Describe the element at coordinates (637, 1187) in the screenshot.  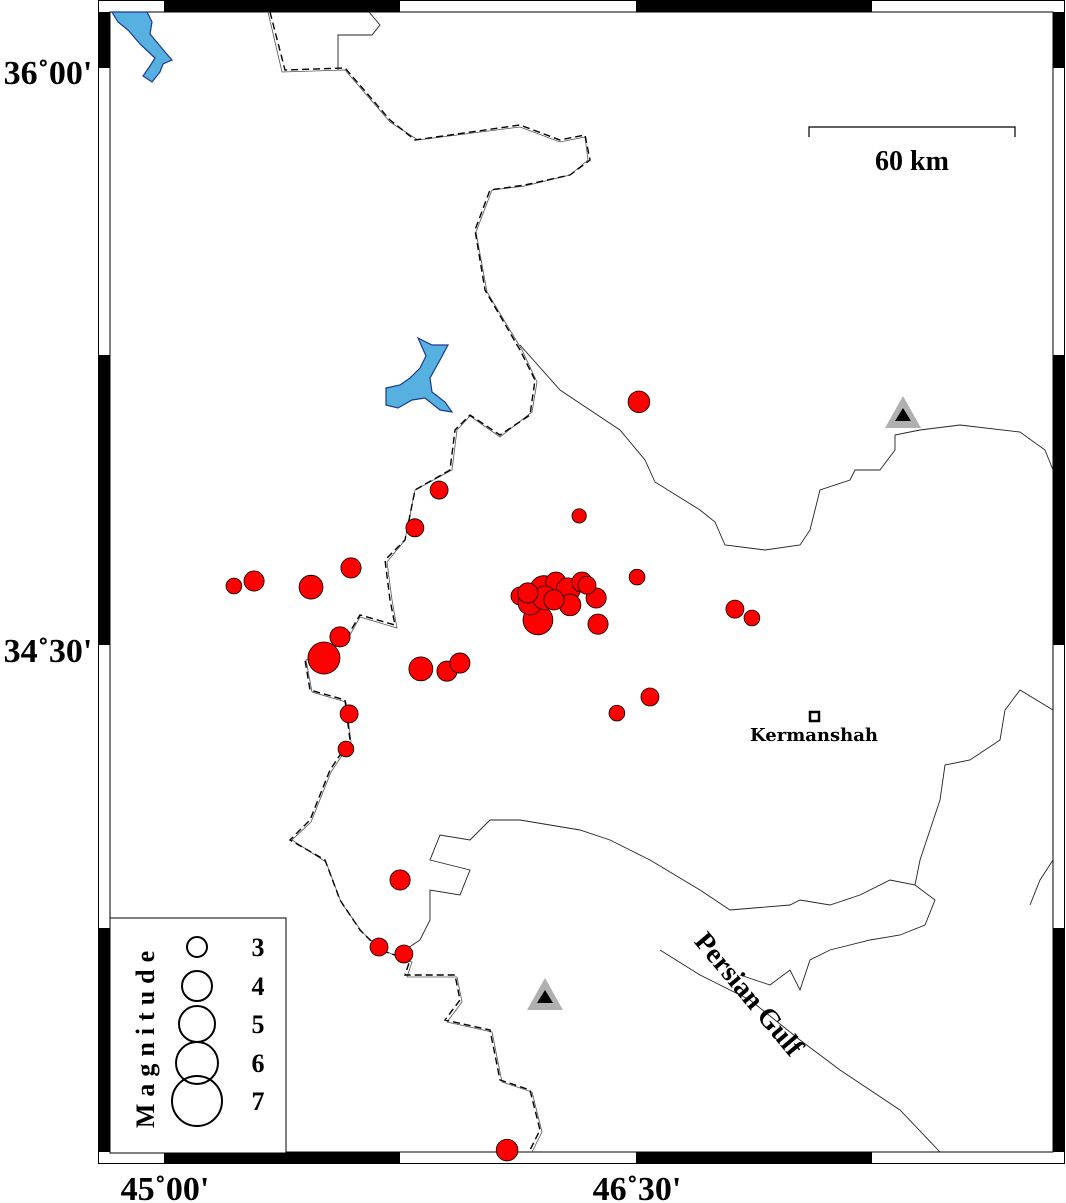
I see `lon-label: 46˚30'` at that location.